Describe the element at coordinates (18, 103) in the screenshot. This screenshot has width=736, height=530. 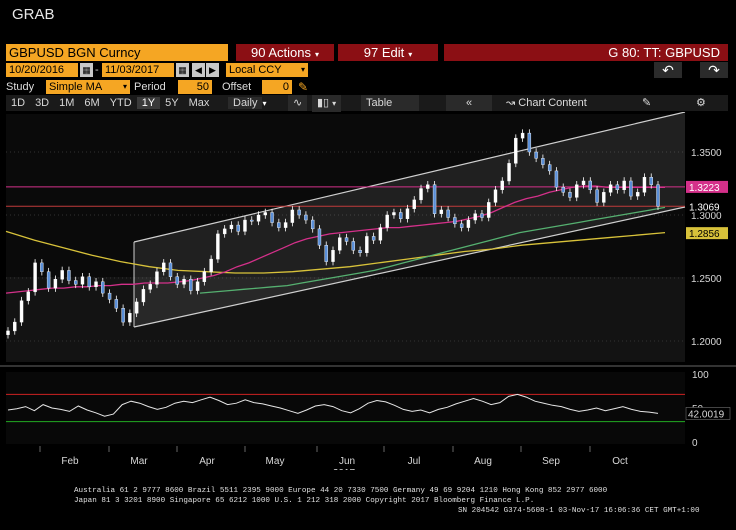
I see `tab-1d: 1D` at that location.